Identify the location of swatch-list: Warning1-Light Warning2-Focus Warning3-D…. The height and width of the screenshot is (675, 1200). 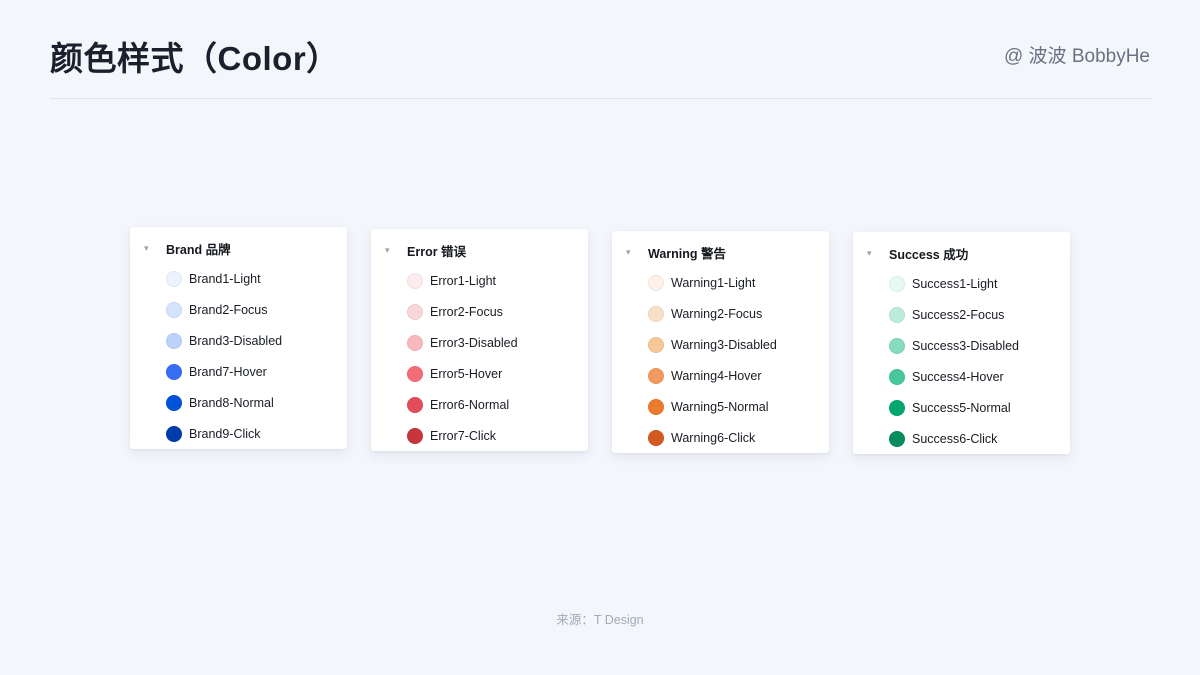
(720, 360).